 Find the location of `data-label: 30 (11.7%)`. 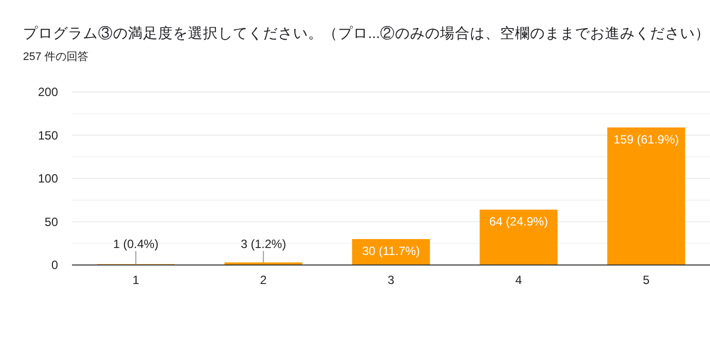

data-label: 30 (11.7%) is located at coordinates (391, 251).